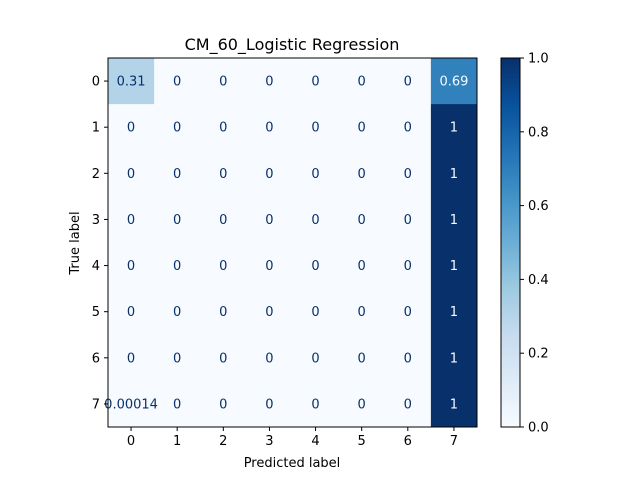  Describe the element at coordinates (510, 242) in the screenshot. I see `colorbar` at that location.